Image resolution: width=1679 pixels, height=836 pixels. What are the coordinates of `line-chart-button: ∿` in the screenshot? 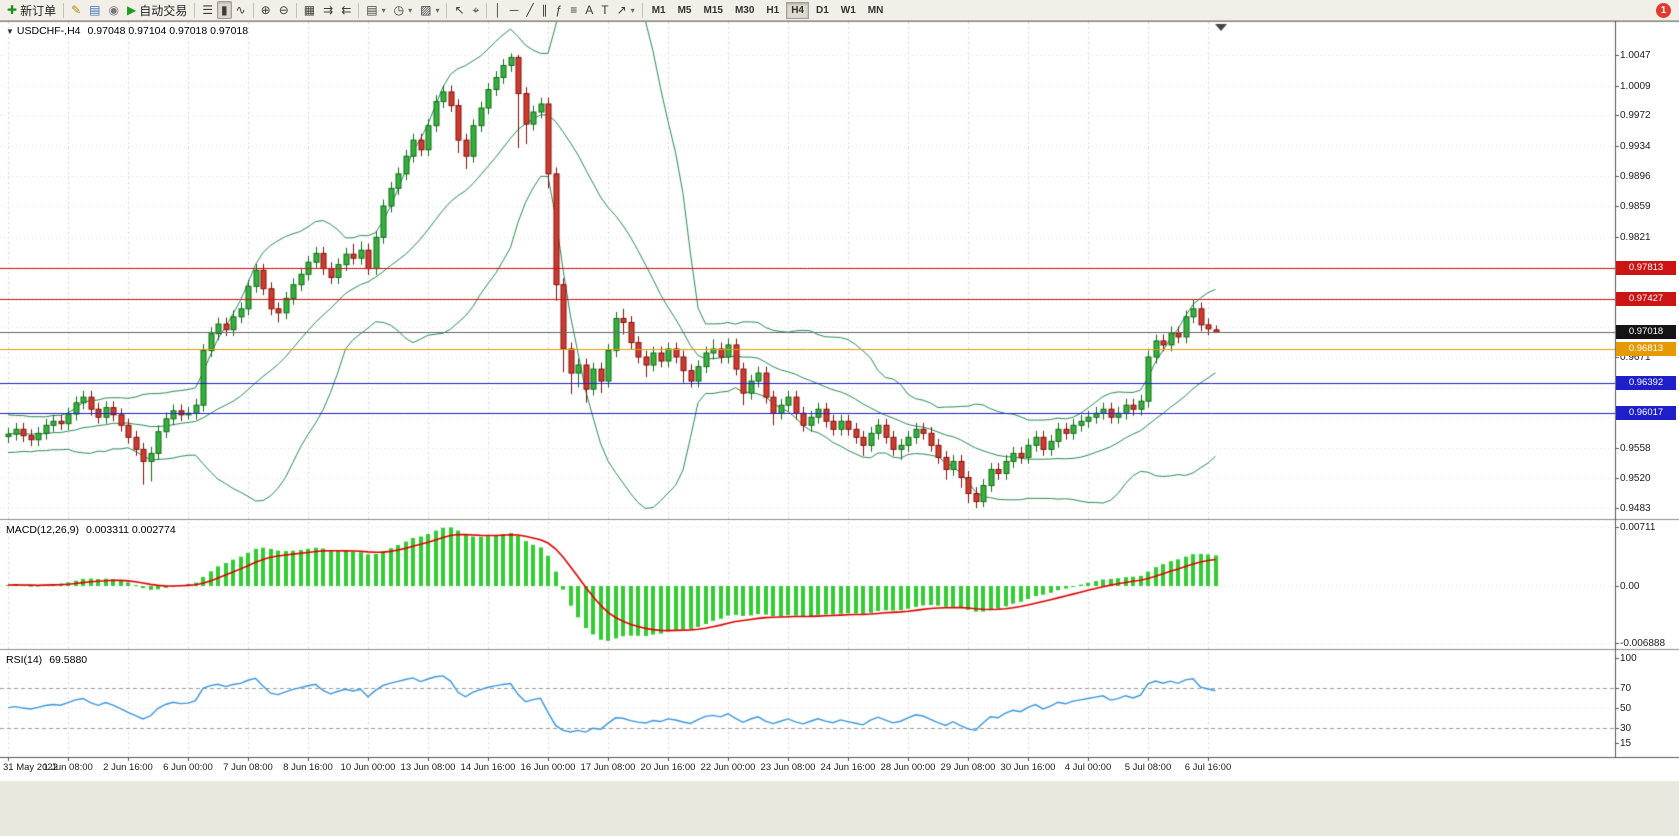 It's located at (241, 10).